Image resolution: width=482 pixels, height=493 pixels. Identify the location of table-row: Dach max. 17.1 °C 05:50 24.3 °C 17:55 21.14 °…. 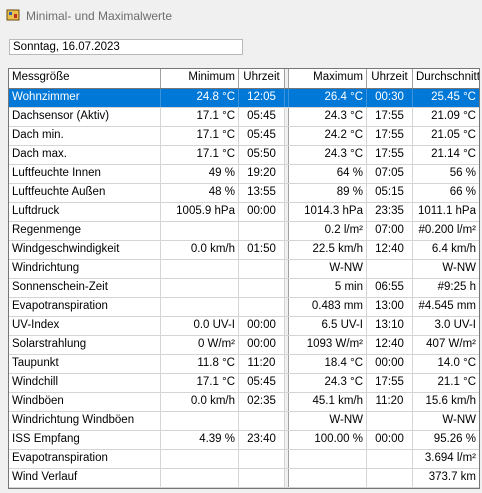
(244, 155).